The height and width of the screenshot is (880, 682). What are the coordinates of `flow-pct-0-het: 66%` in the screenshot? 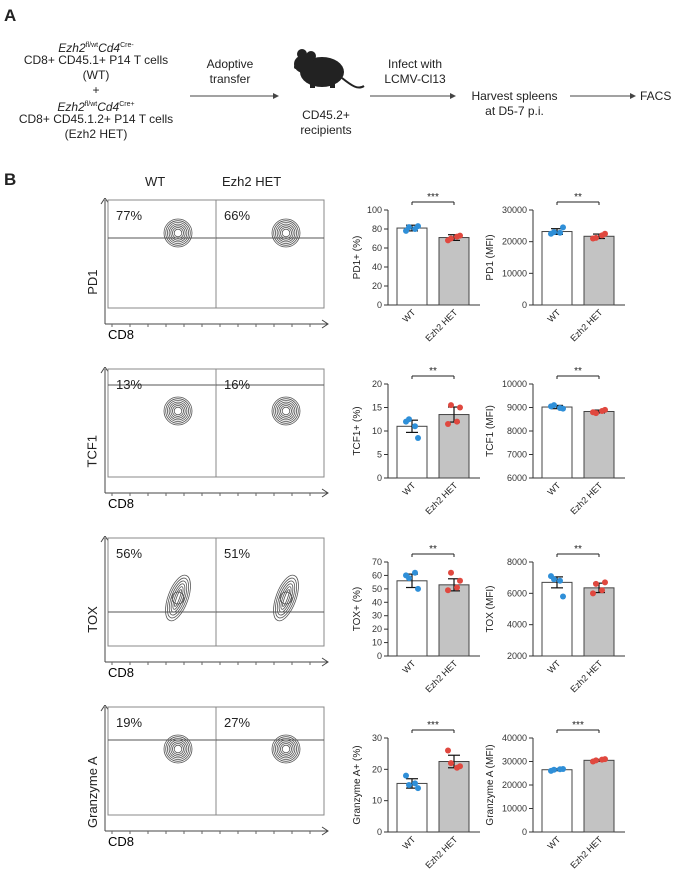 It's located at (237, 215).